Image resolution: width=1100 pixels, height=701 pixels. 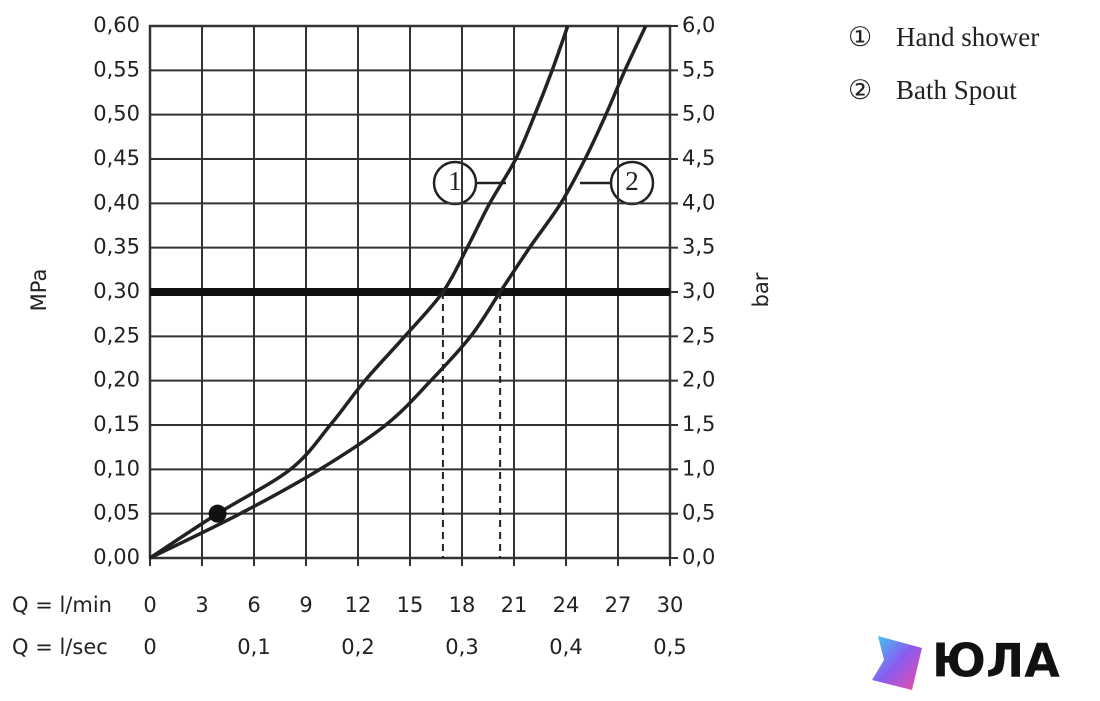 I want to click on operating-point, so click(x=217, y=513).